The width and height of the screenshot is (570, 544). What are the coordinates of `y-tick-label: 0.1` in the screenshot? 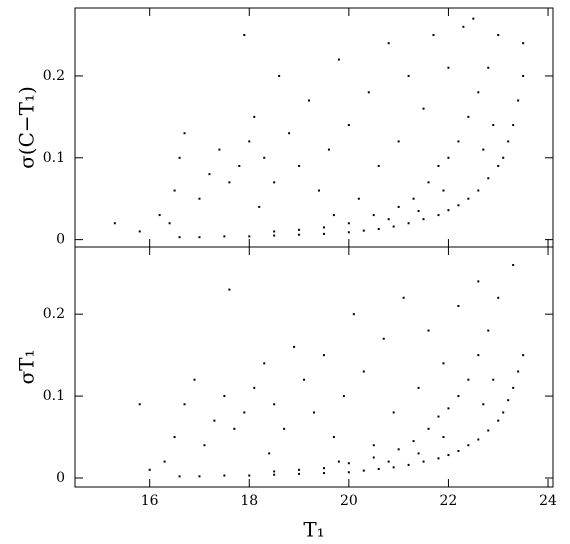 It's located at (54, 158).